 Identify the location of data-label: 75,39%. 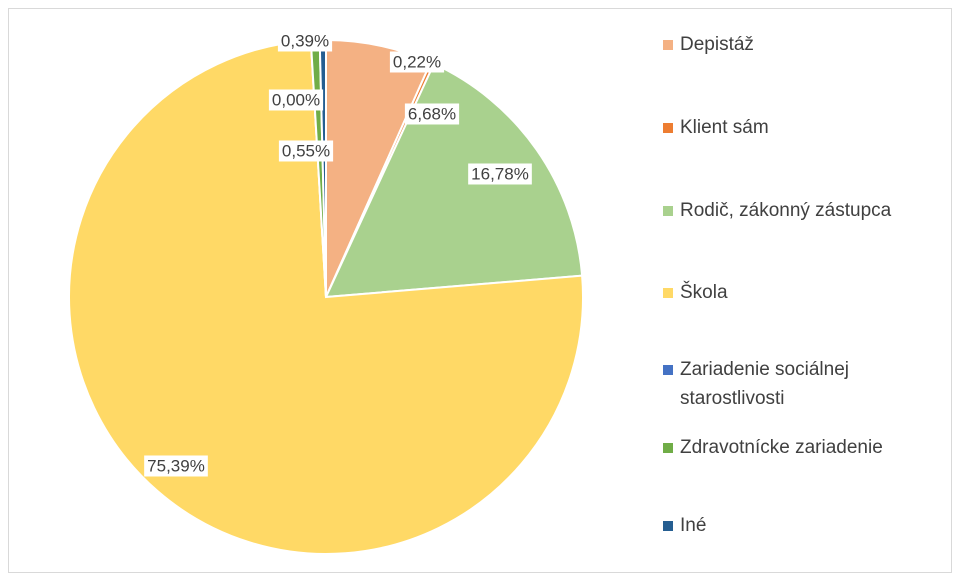
(176, 465).